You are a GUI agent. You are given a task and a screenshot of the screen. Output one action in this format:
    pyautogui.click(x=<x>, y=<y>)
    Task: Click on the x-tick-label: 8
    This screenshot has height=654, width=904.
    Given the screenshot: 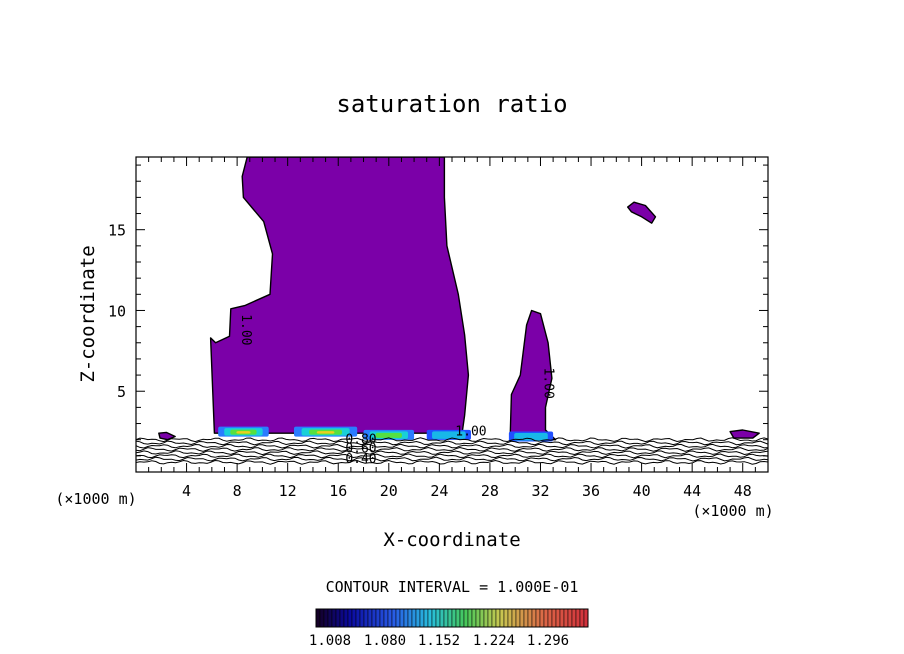 What is the action you would take?
    pyautogui.click(x=237, y=491)
    